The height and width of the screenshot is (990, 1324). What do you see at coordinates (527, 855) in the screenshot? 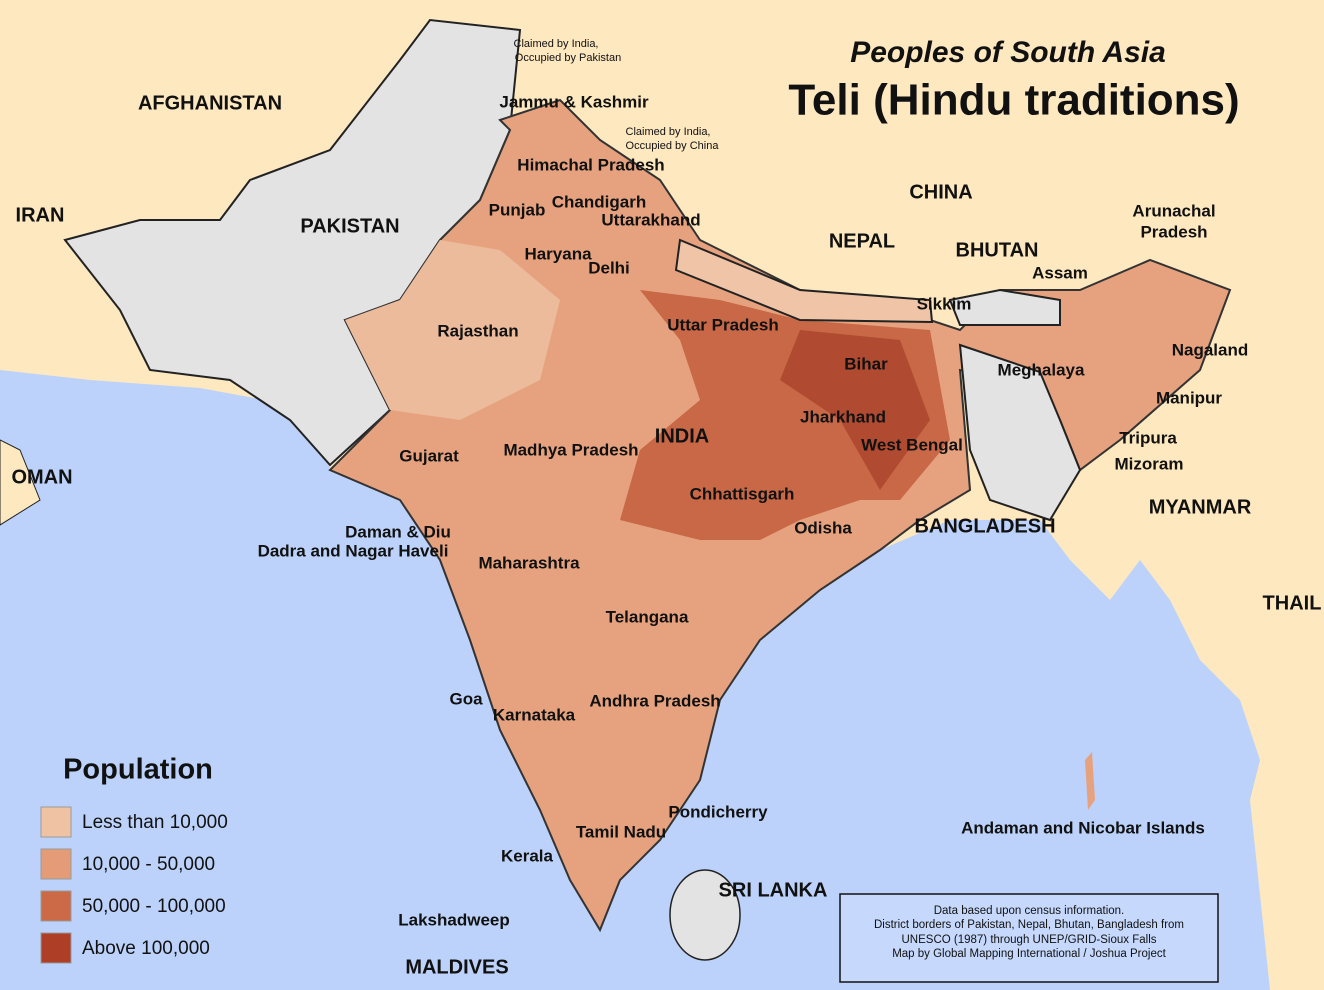
I see `state-label: Kerala` at bounding box center [527, 855].